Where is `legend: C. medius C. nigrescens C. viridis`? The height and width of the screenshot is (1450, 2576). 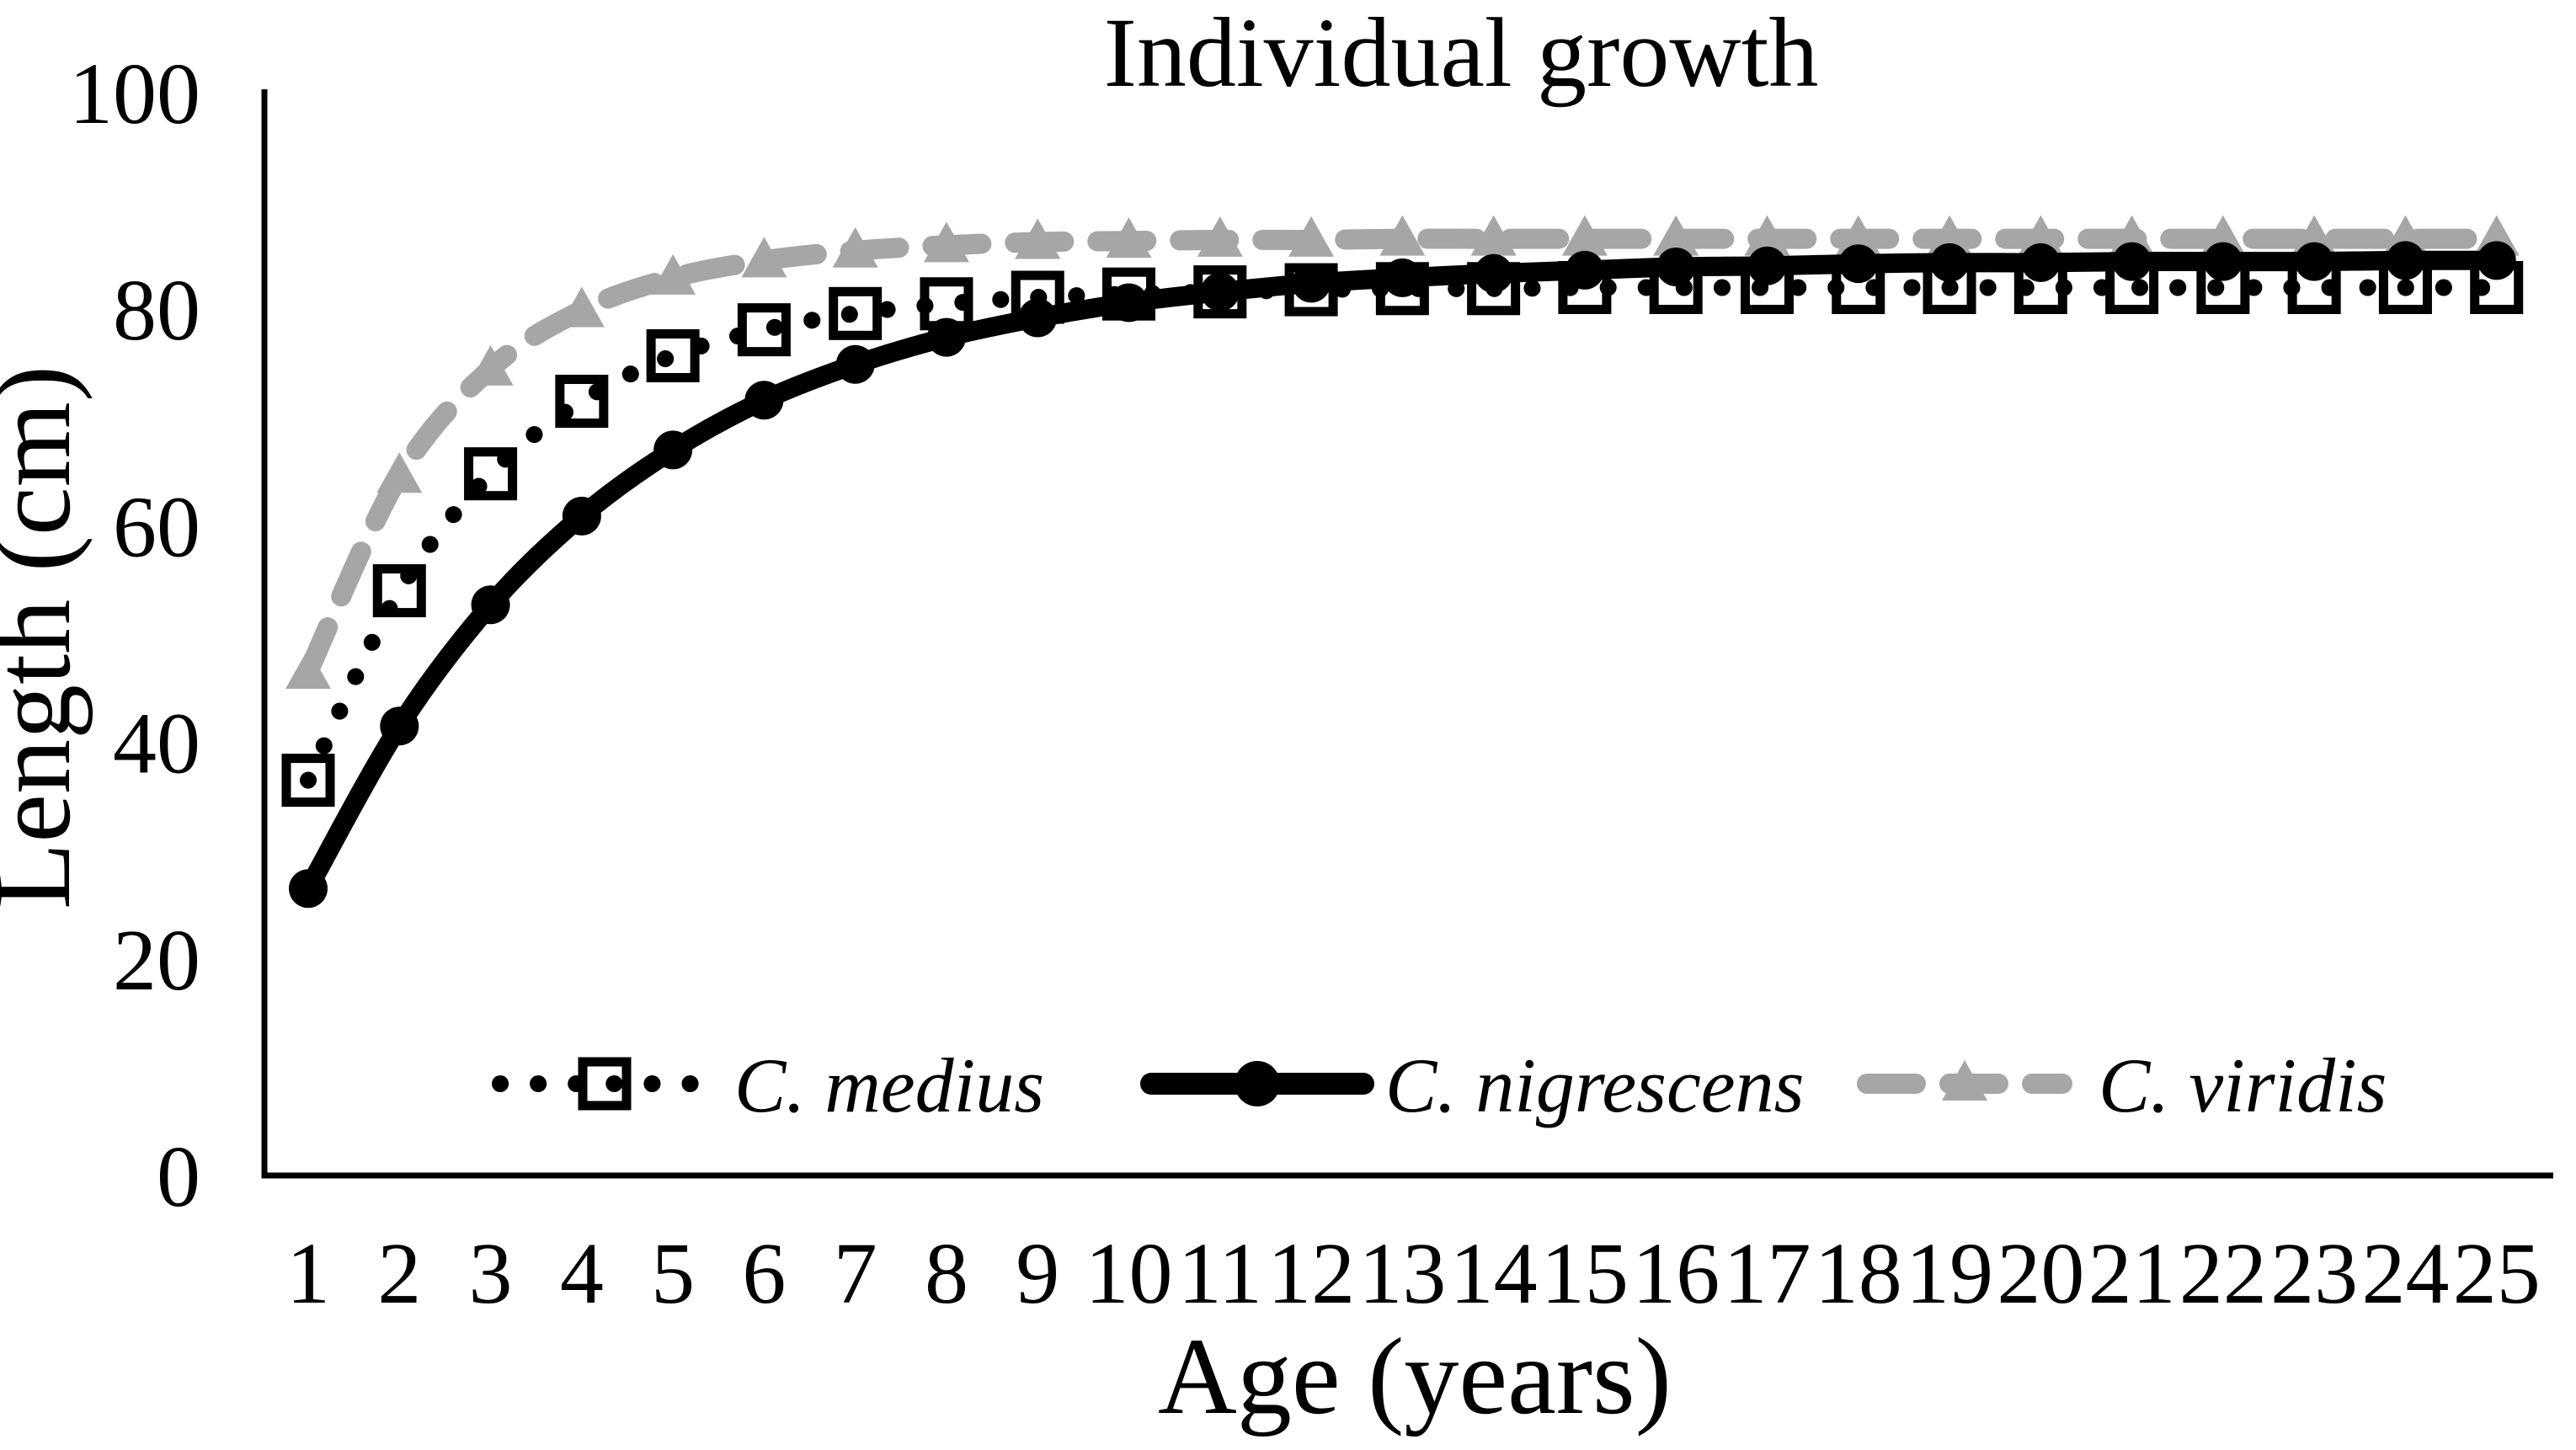
legend: C. medius C. nigrescens C. viridis is located at coordinates (1439, 1085).